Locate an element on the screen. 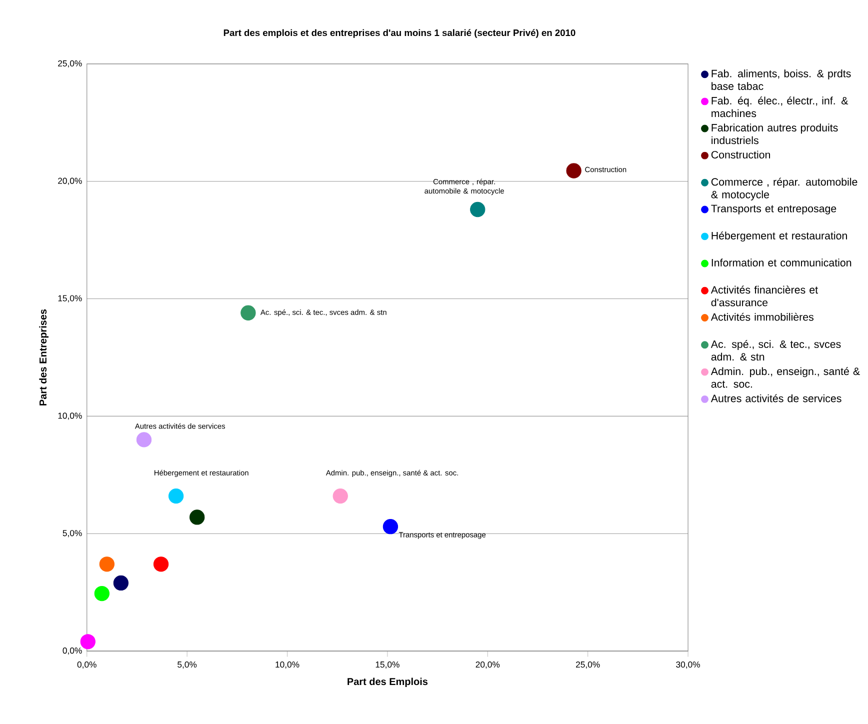  x-tick-label: 15,0% is located at coordinates (388, 665).